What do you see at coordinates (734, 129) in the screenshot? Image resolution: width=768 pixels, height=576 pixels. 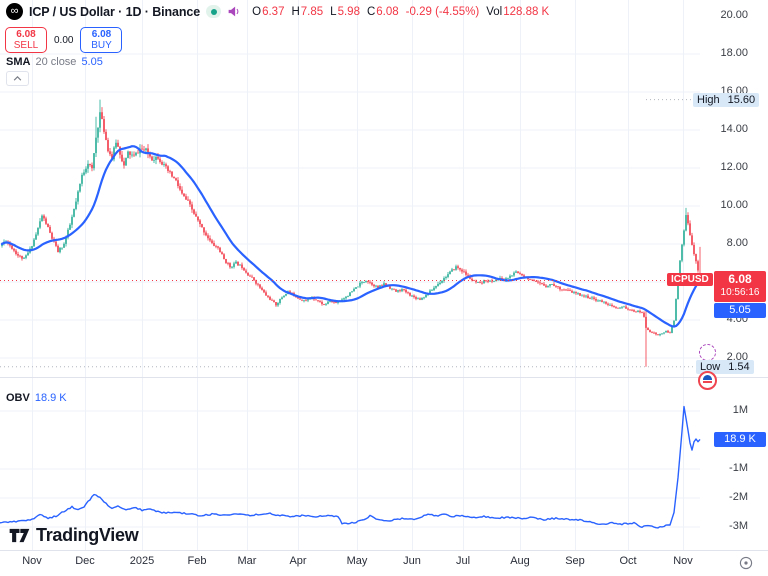 I see `price-axis-label: 14.00` at bounding box center [734, 129].